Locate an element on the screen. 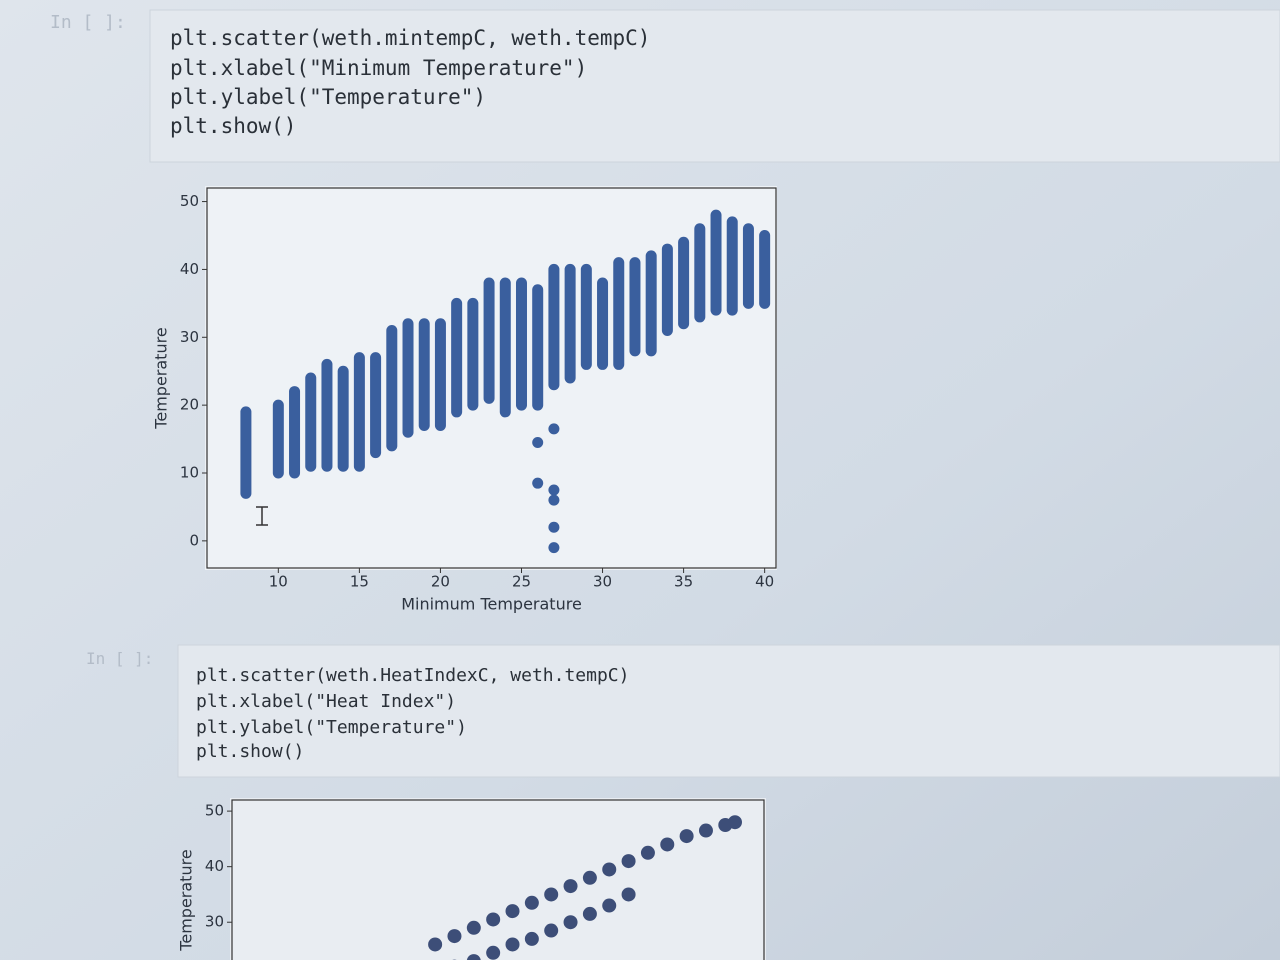  plot-area is located at coordinates (498, 879).